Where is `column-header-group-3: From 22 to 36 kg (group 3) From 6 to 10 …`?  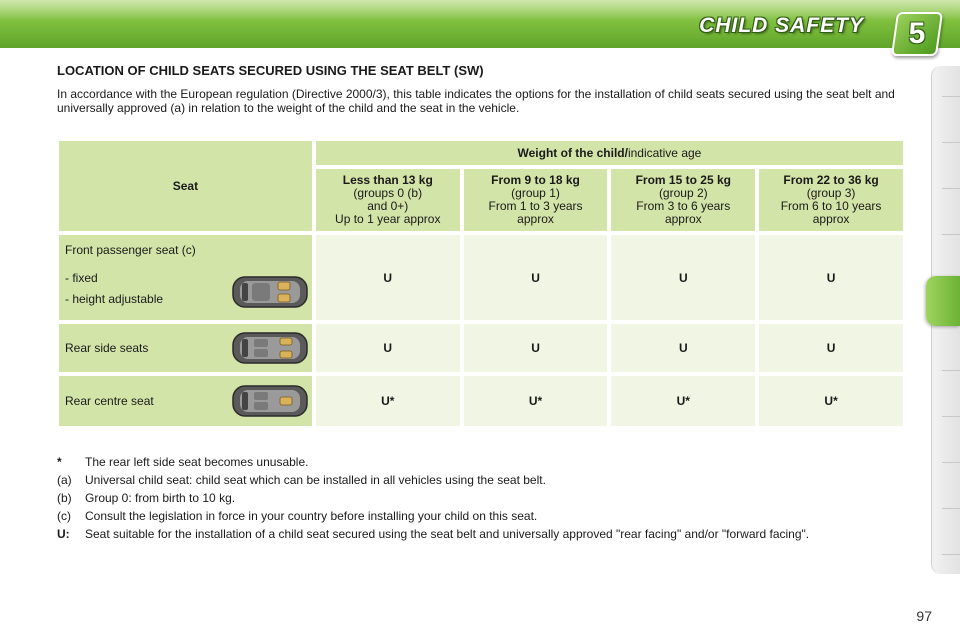 column-header-group-3: From 22 to 36 kg (group 3) From 6 to 10 … is located at coordinates (831, 200).